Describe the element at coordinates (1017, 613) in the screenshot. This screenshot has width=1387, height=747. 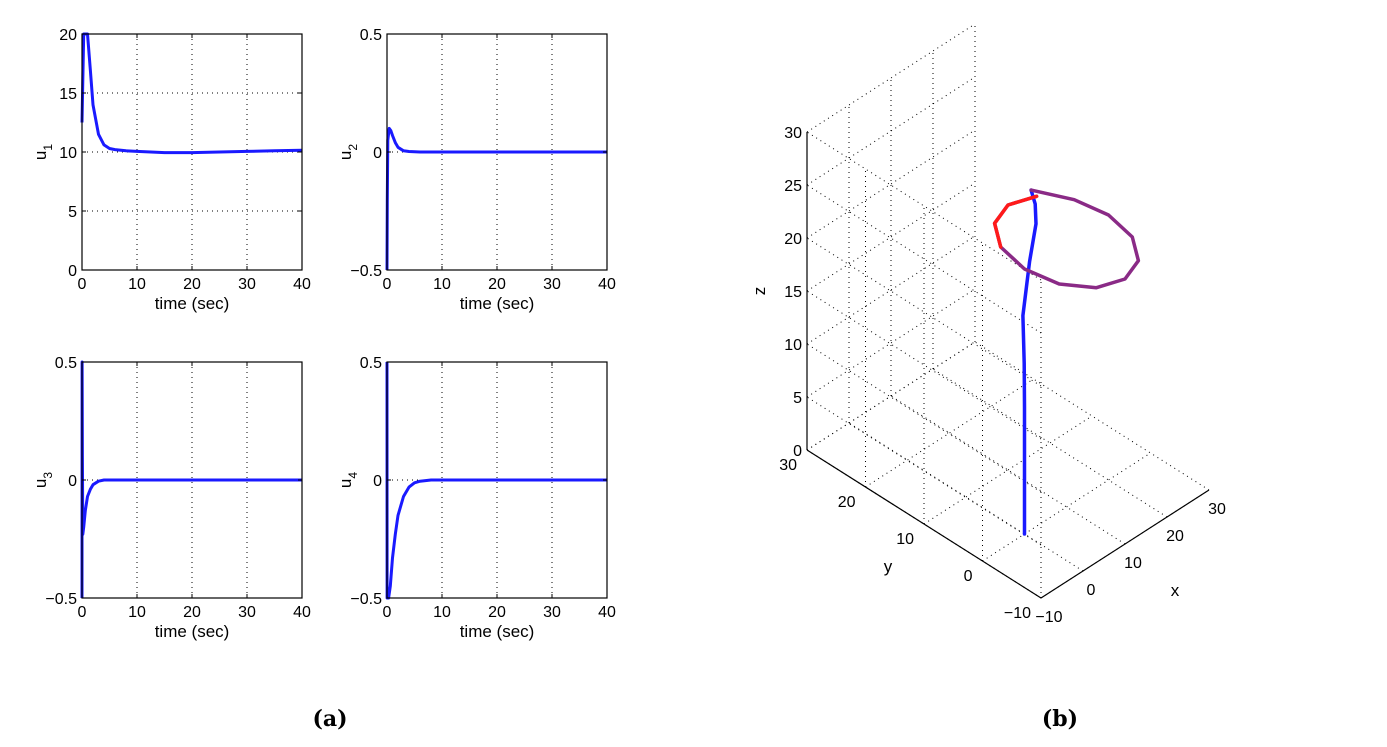
I see `y-tick-label: −10` at that location.